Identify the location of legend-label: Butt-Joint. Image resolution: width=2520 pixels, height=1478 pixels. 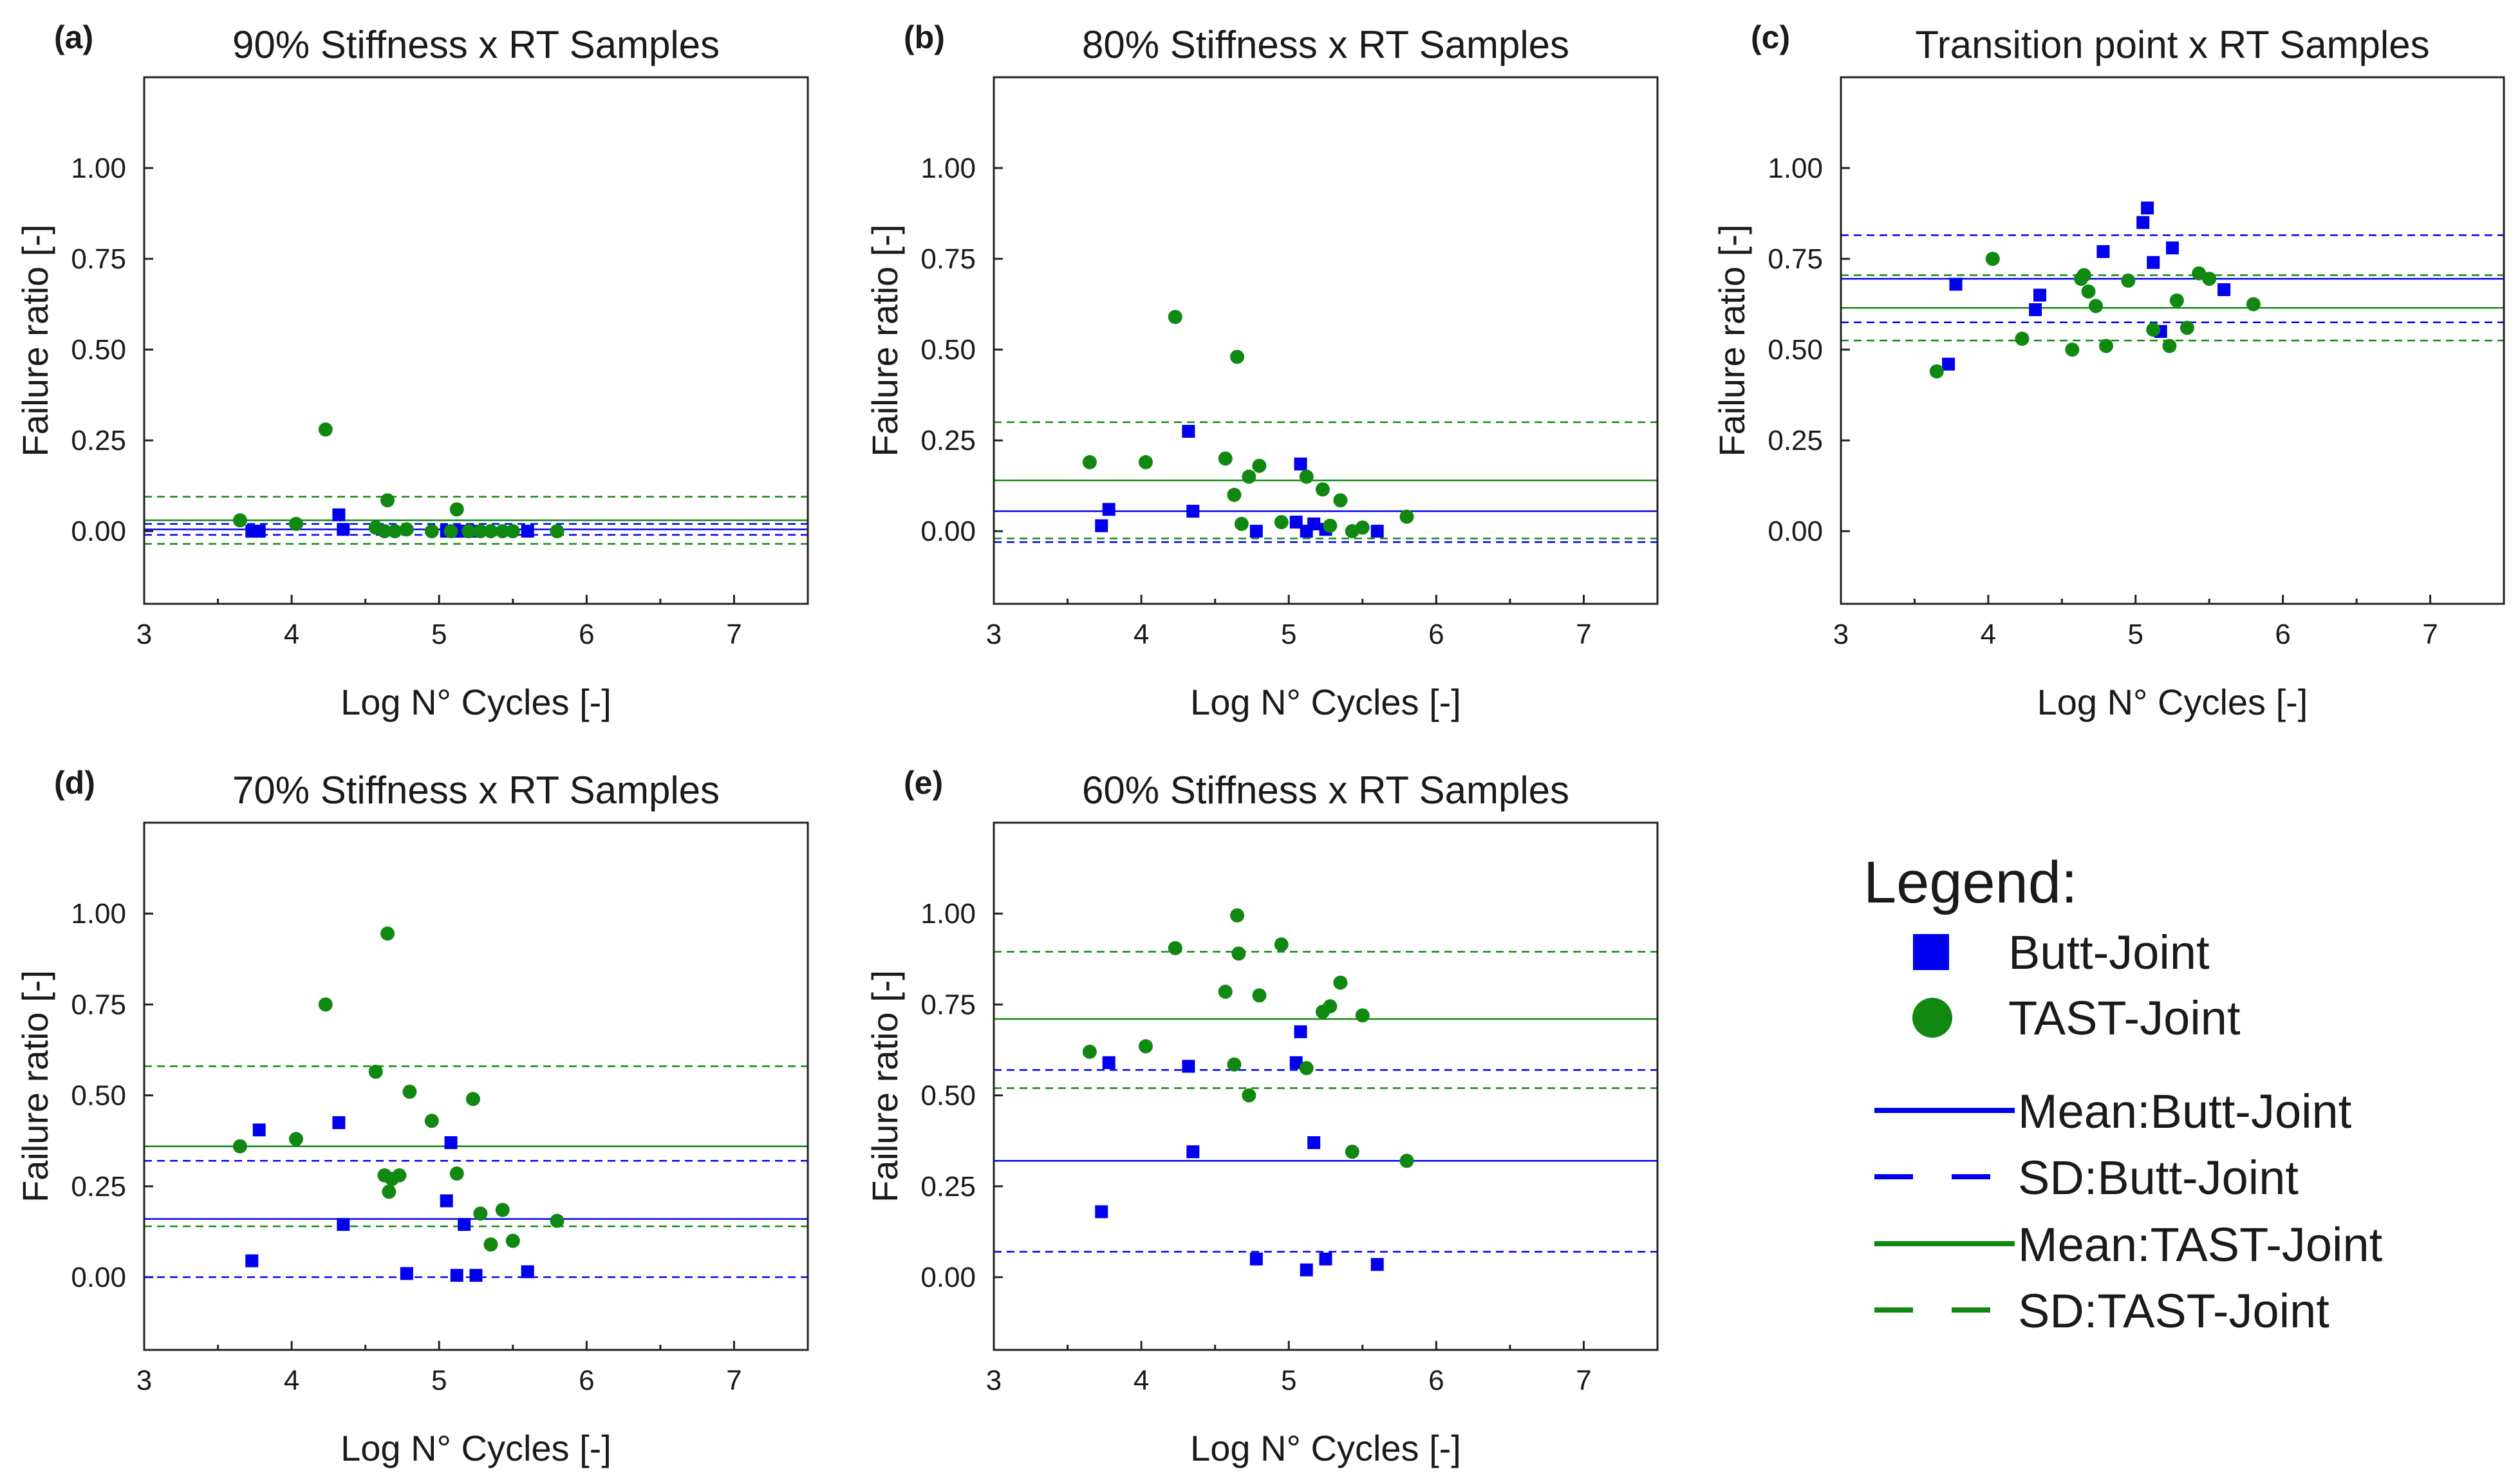
(2109, 952).